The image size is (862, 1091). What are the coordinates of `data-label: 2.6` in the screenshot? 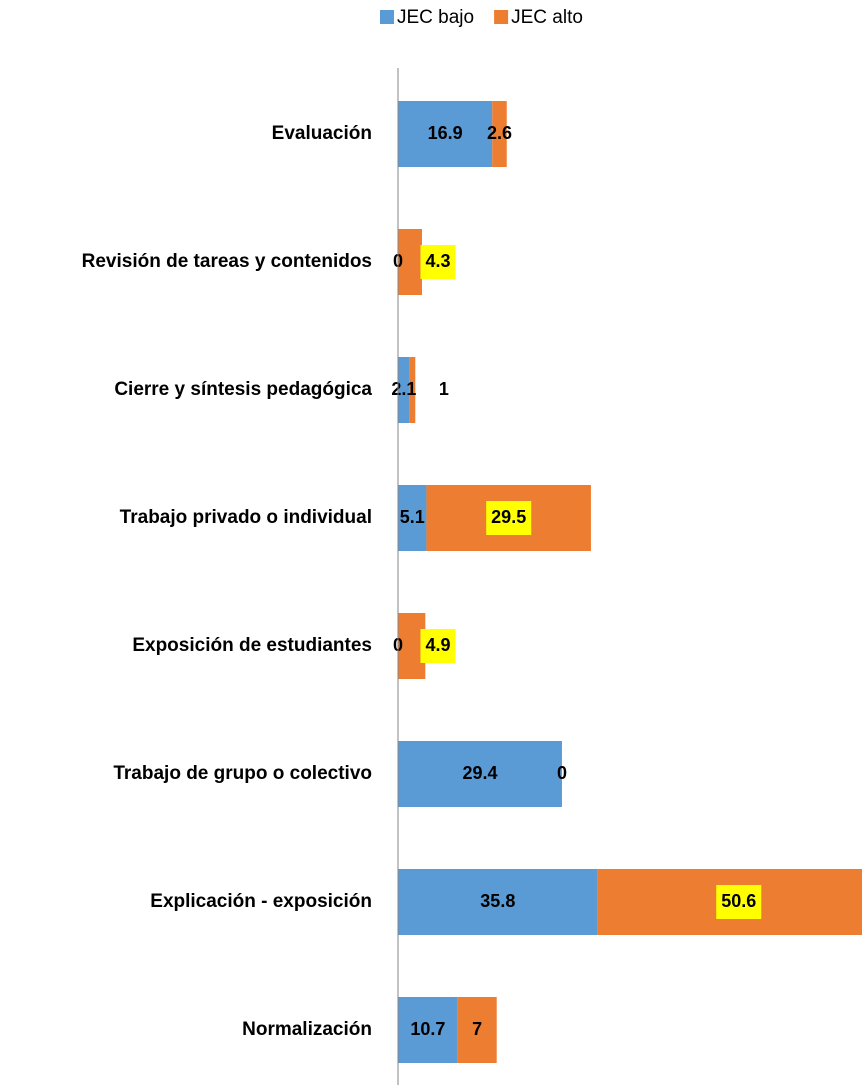 It's located at (499, 133).